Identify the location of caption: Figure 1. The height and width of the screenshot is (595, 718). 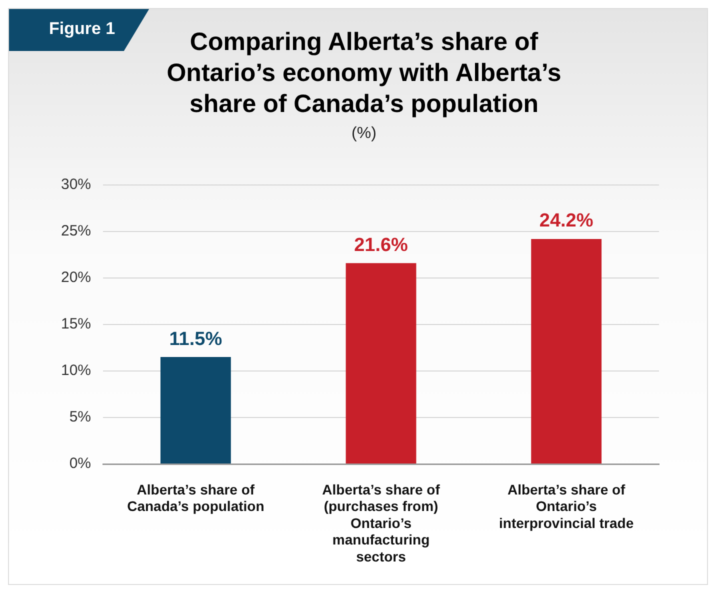
(79, 30).